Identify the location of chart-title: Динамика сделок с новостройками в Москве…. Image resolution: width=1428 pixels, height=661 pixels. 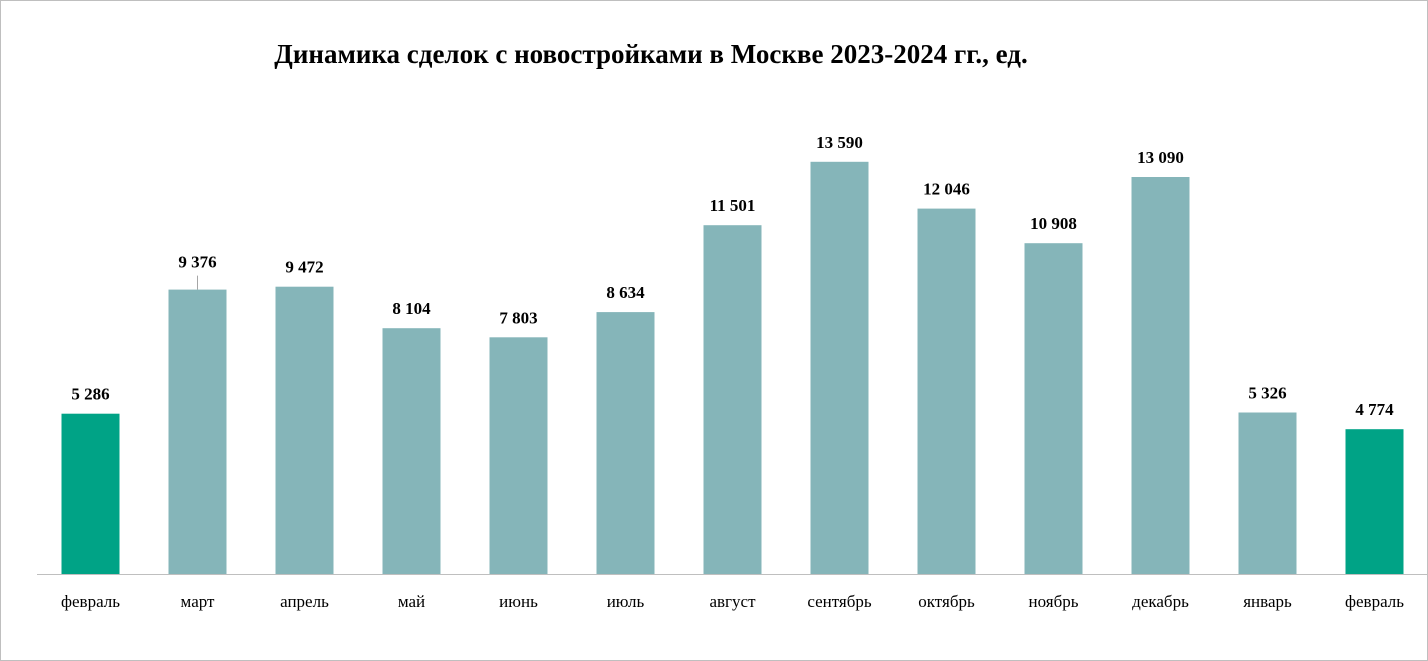
(651, 54).